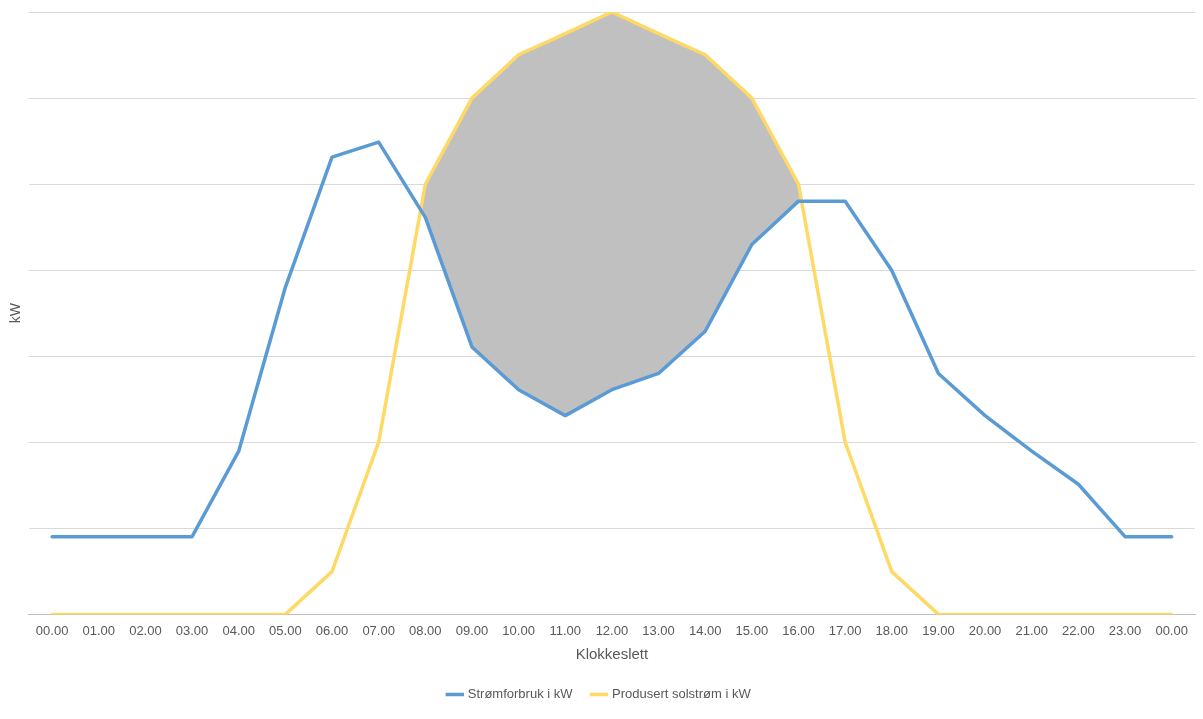  What do you see at coordinates (472, 630) in the screenshot?
I see `x-tick-label: 09.00` at bounding box center [472, 630].